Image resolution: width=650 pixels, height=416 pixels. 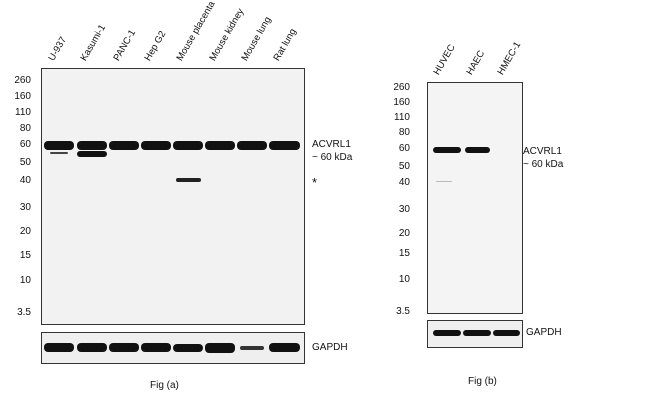 I want to click on gapdh-band-huvec, so click(x=447, y=333).